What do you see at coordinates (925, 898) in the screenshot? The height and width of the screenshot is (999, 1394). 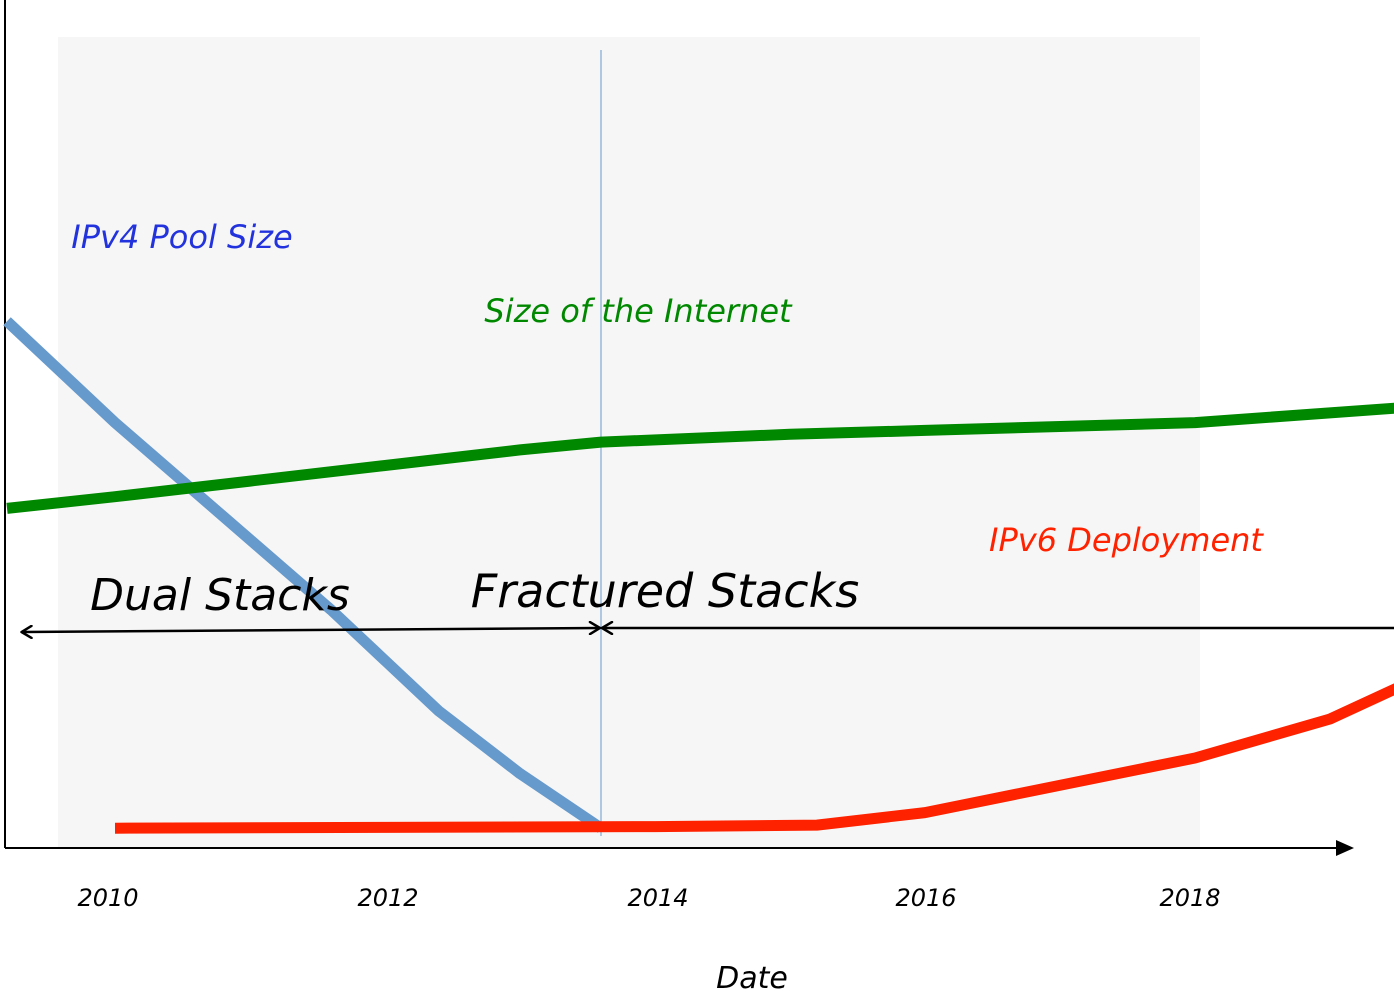 I see `x-tick-label-2016: 2016` at bounding box center [925, 898].